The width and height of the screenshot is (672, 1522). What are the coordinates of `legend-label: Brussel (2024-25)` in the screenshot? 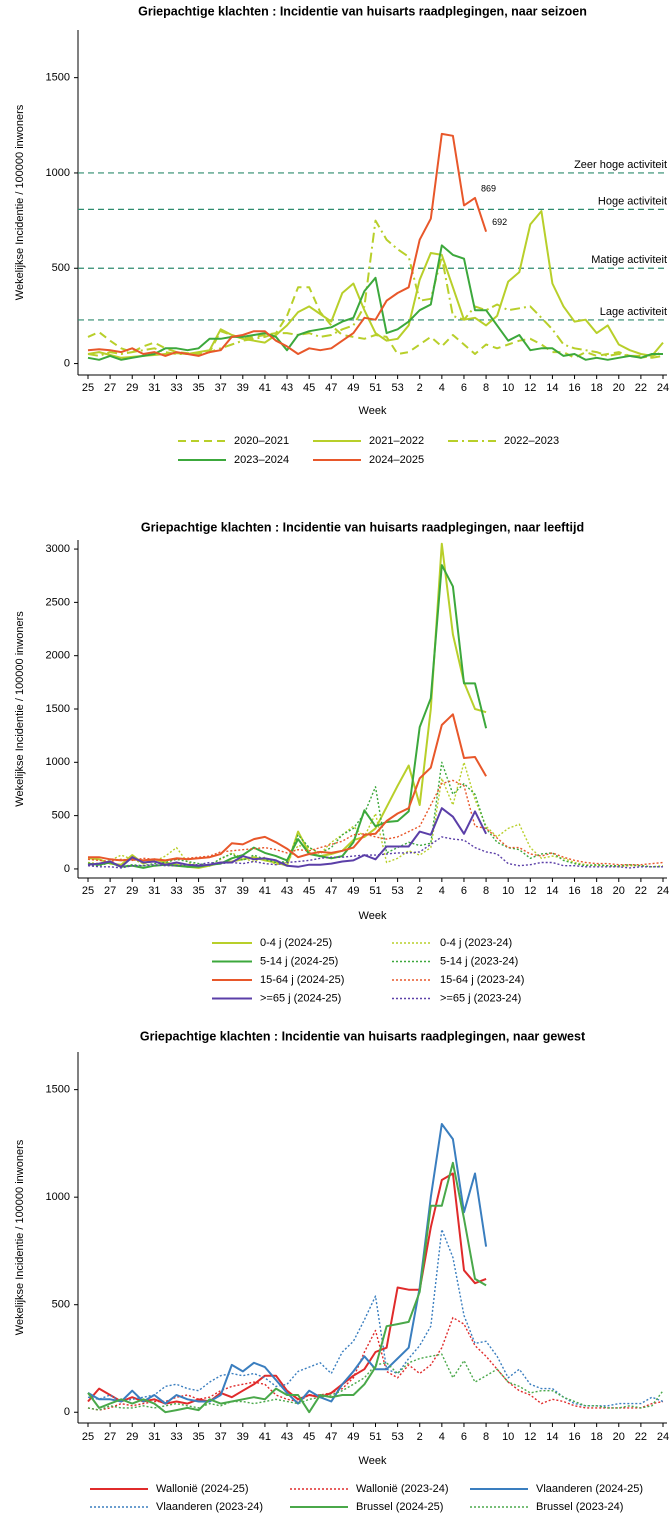 It's located at (399, 1507).